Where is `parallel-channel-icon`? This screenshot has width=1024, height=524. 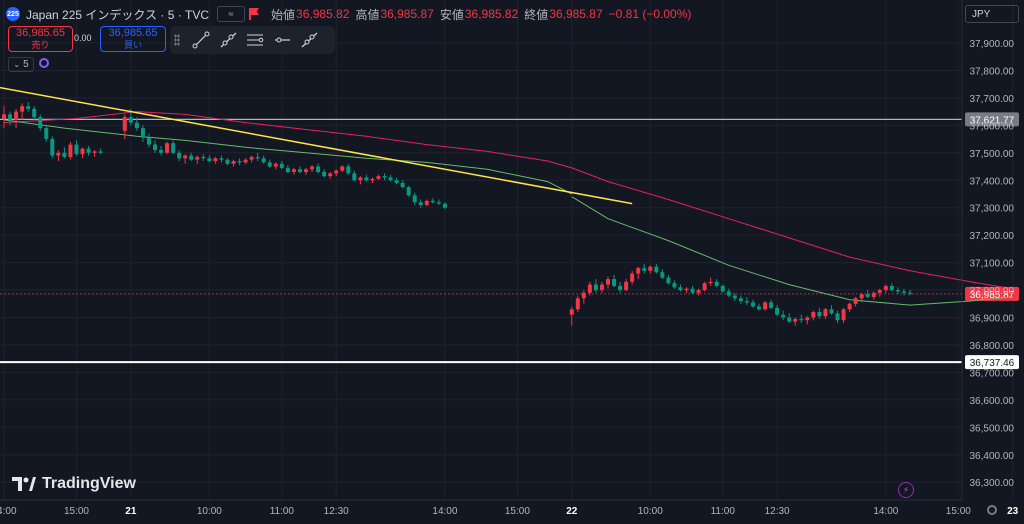
parallel-channel-icon is located at coordinates (255, 40).